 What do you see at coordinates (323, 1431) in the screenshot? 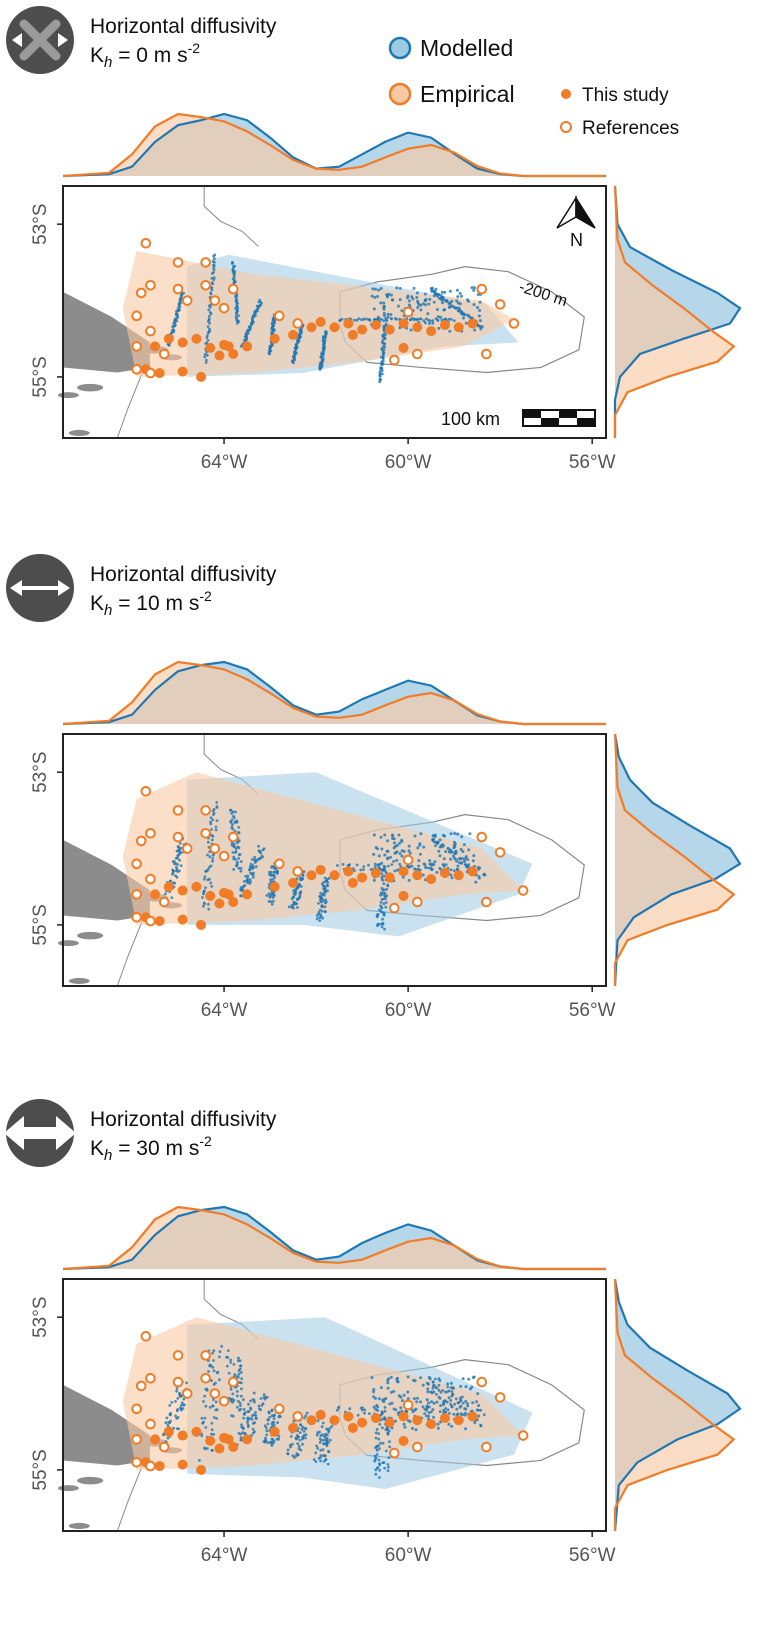
I see `axes: 64°W 60°W 56°W 53°S 55°S` at bounding box center [323, 1431].